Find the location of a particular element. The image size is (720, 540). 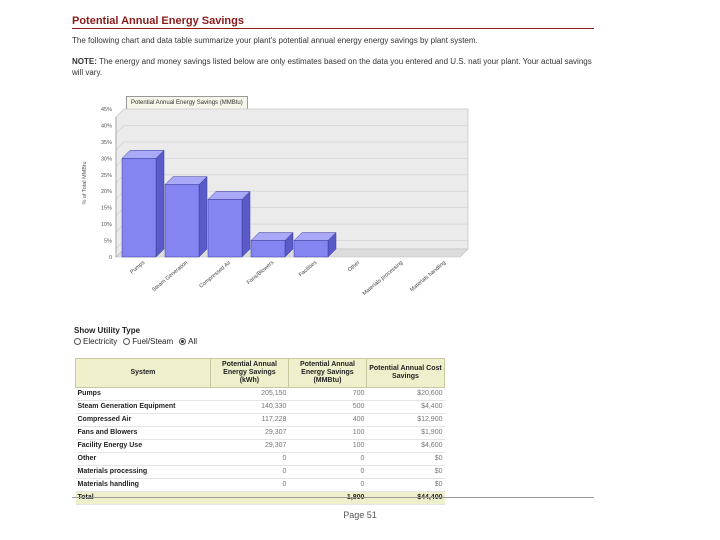

cell-mmbtu: 700 is located at coordinates (327, 394).